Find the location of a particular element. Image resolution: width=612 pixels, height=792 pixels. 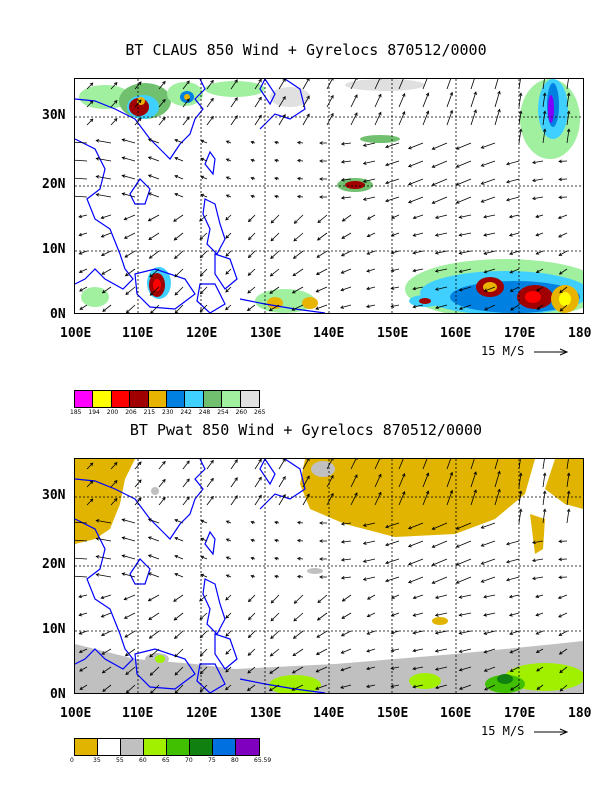

colorbar-tick-label: 206 is located at coordinates (131, 412).